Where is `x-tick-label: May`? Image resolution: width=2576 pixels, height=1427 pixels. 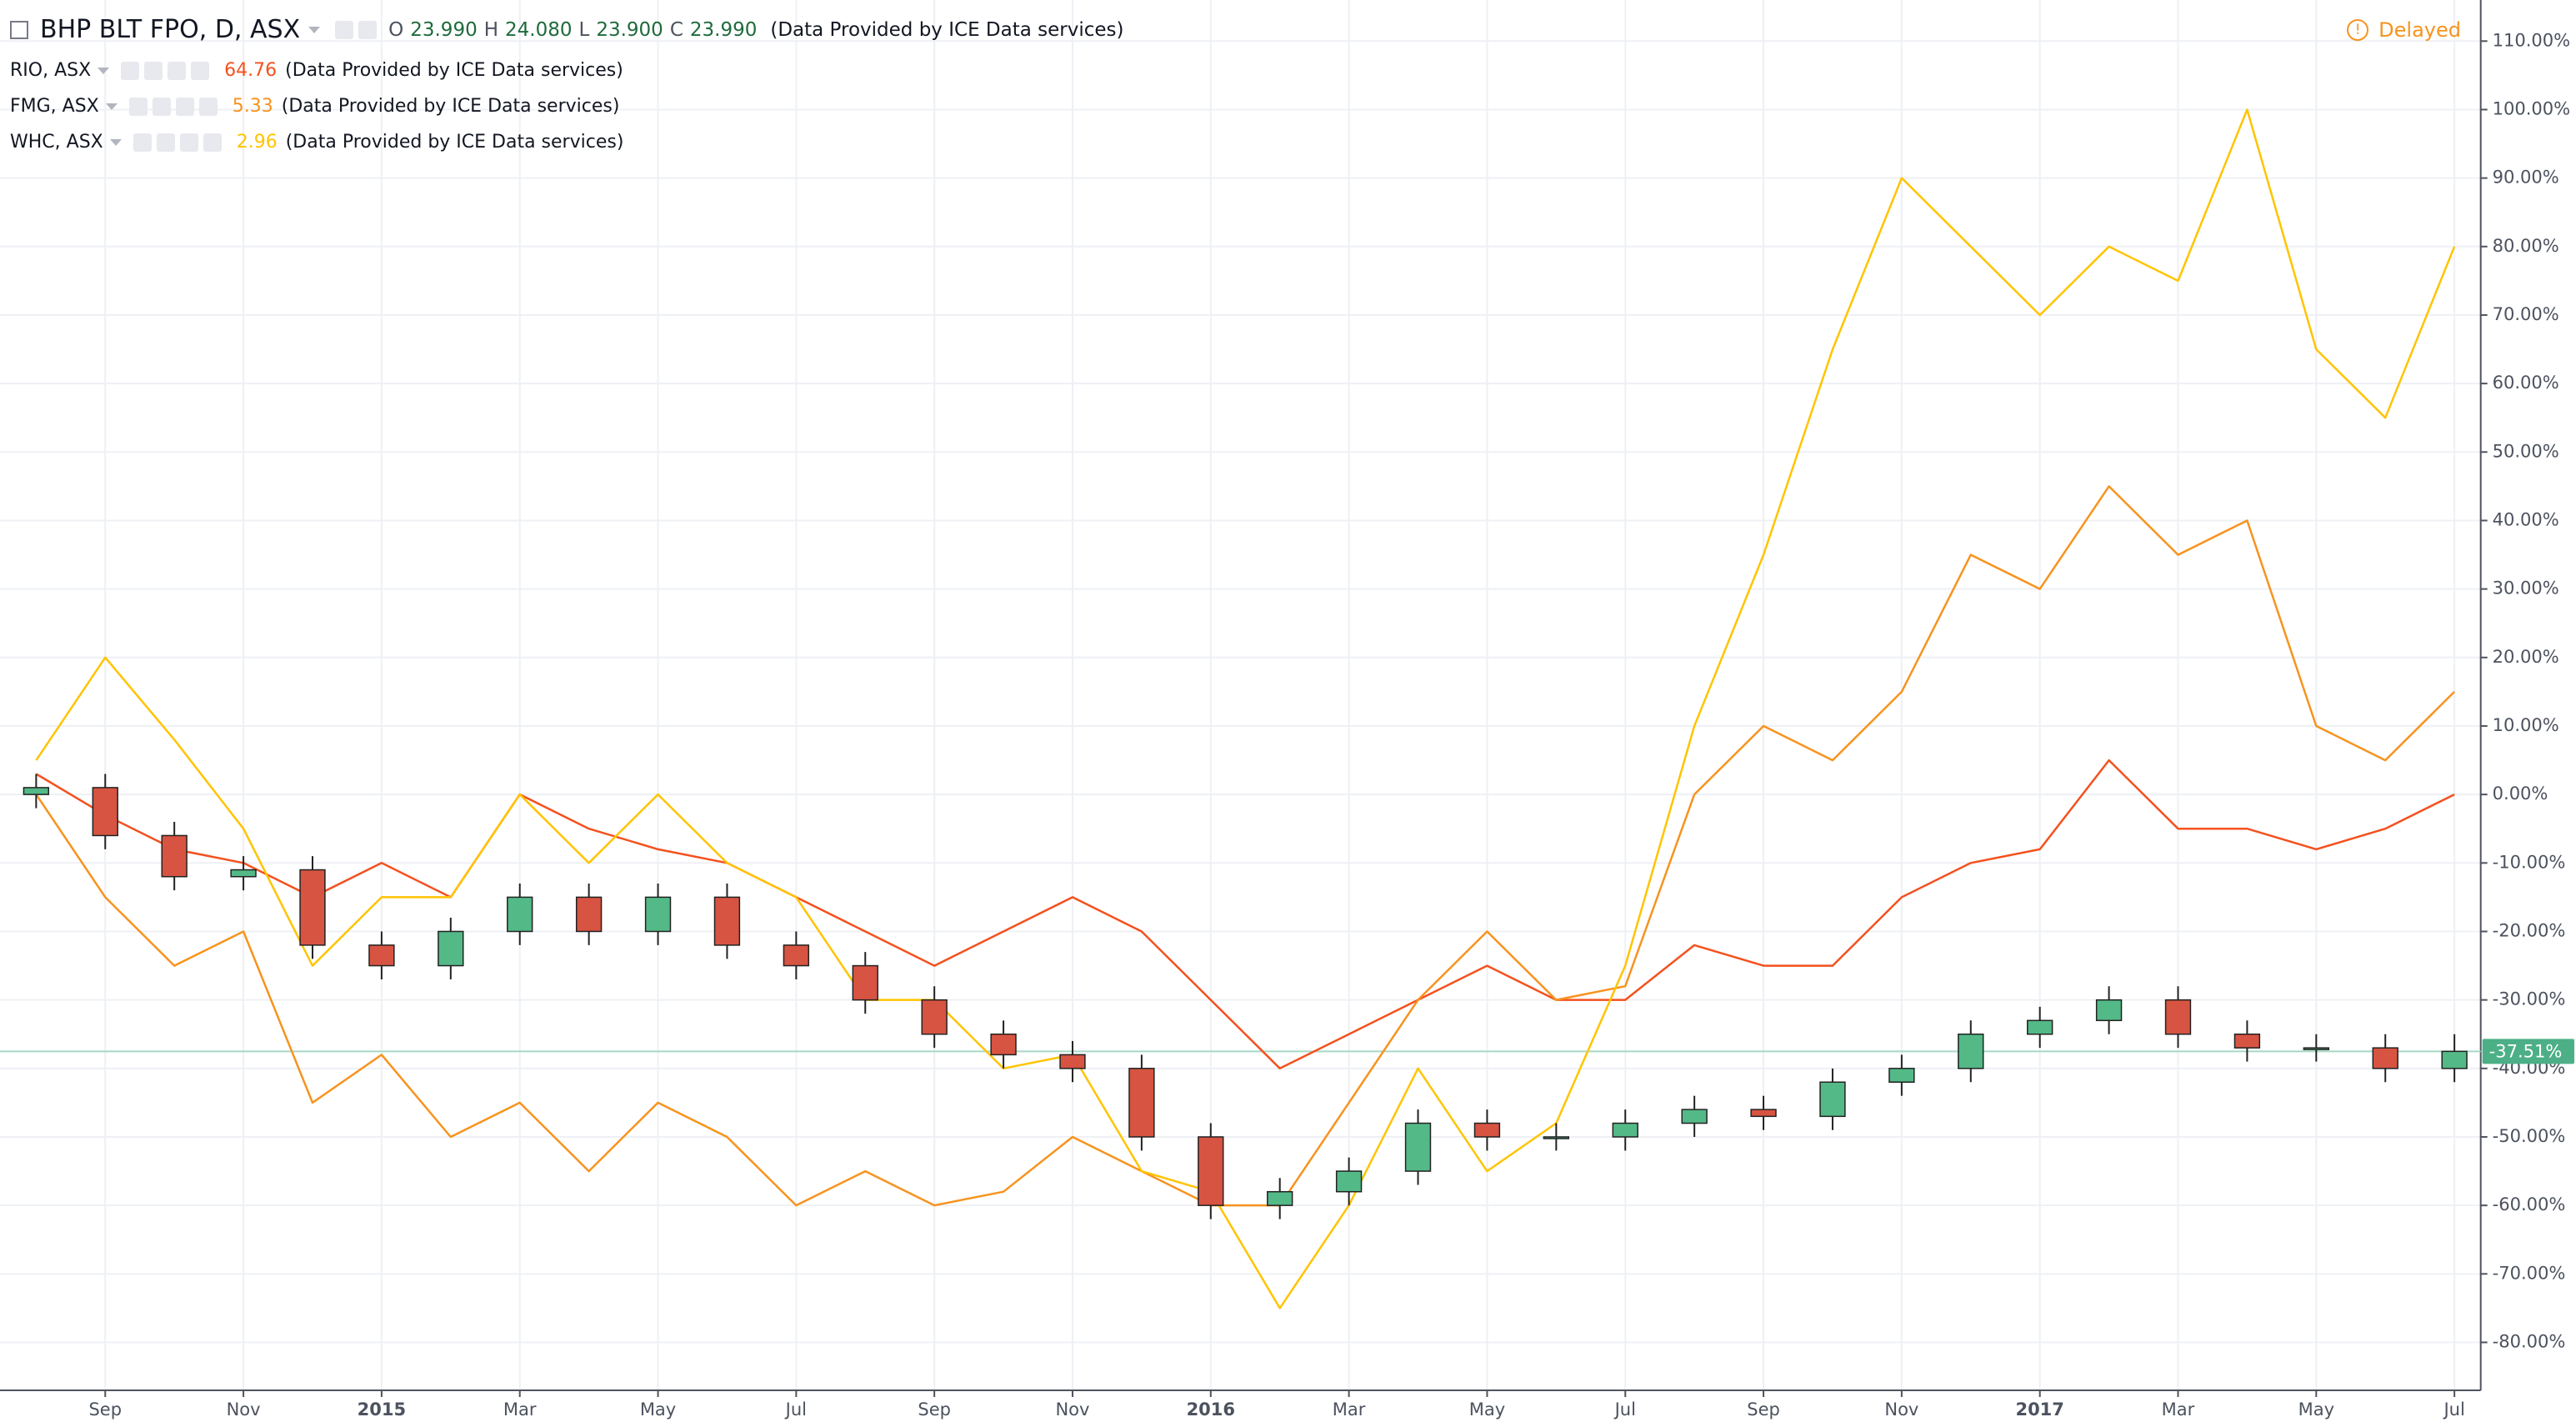
x-tick-label: May is located at coordinates (2316, 1409).